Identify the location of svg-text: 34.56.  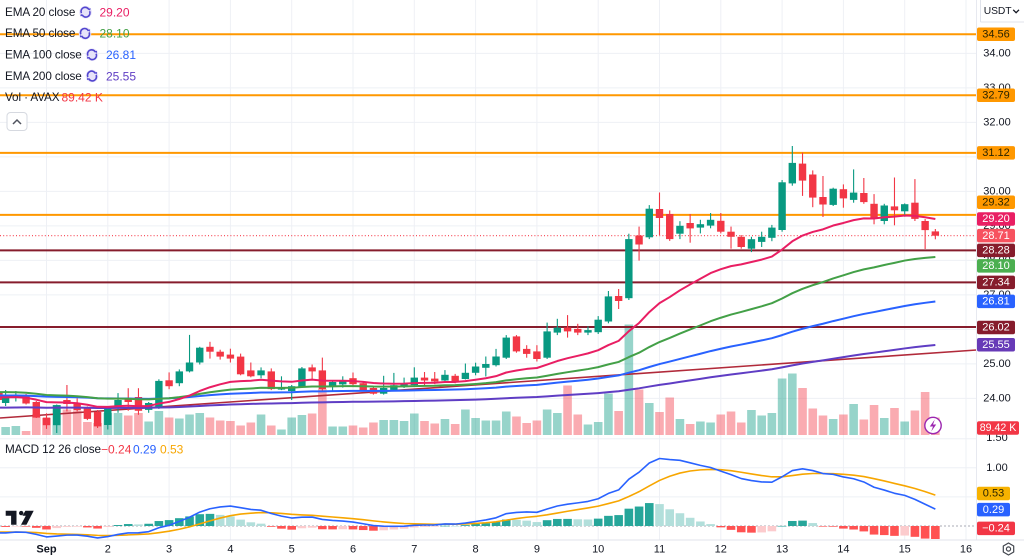
(996, 35).